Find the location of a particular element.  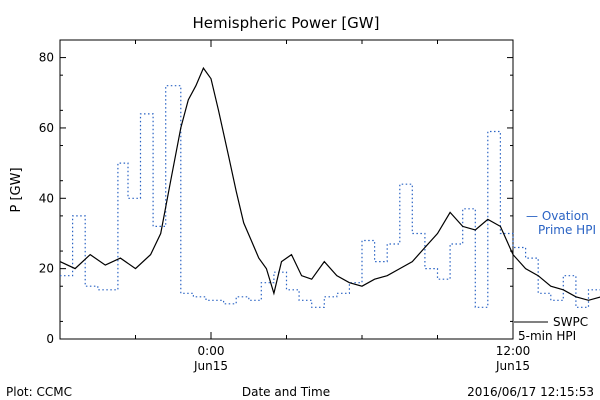

y-tick-label: 60 is located at coordinates (46, 128).